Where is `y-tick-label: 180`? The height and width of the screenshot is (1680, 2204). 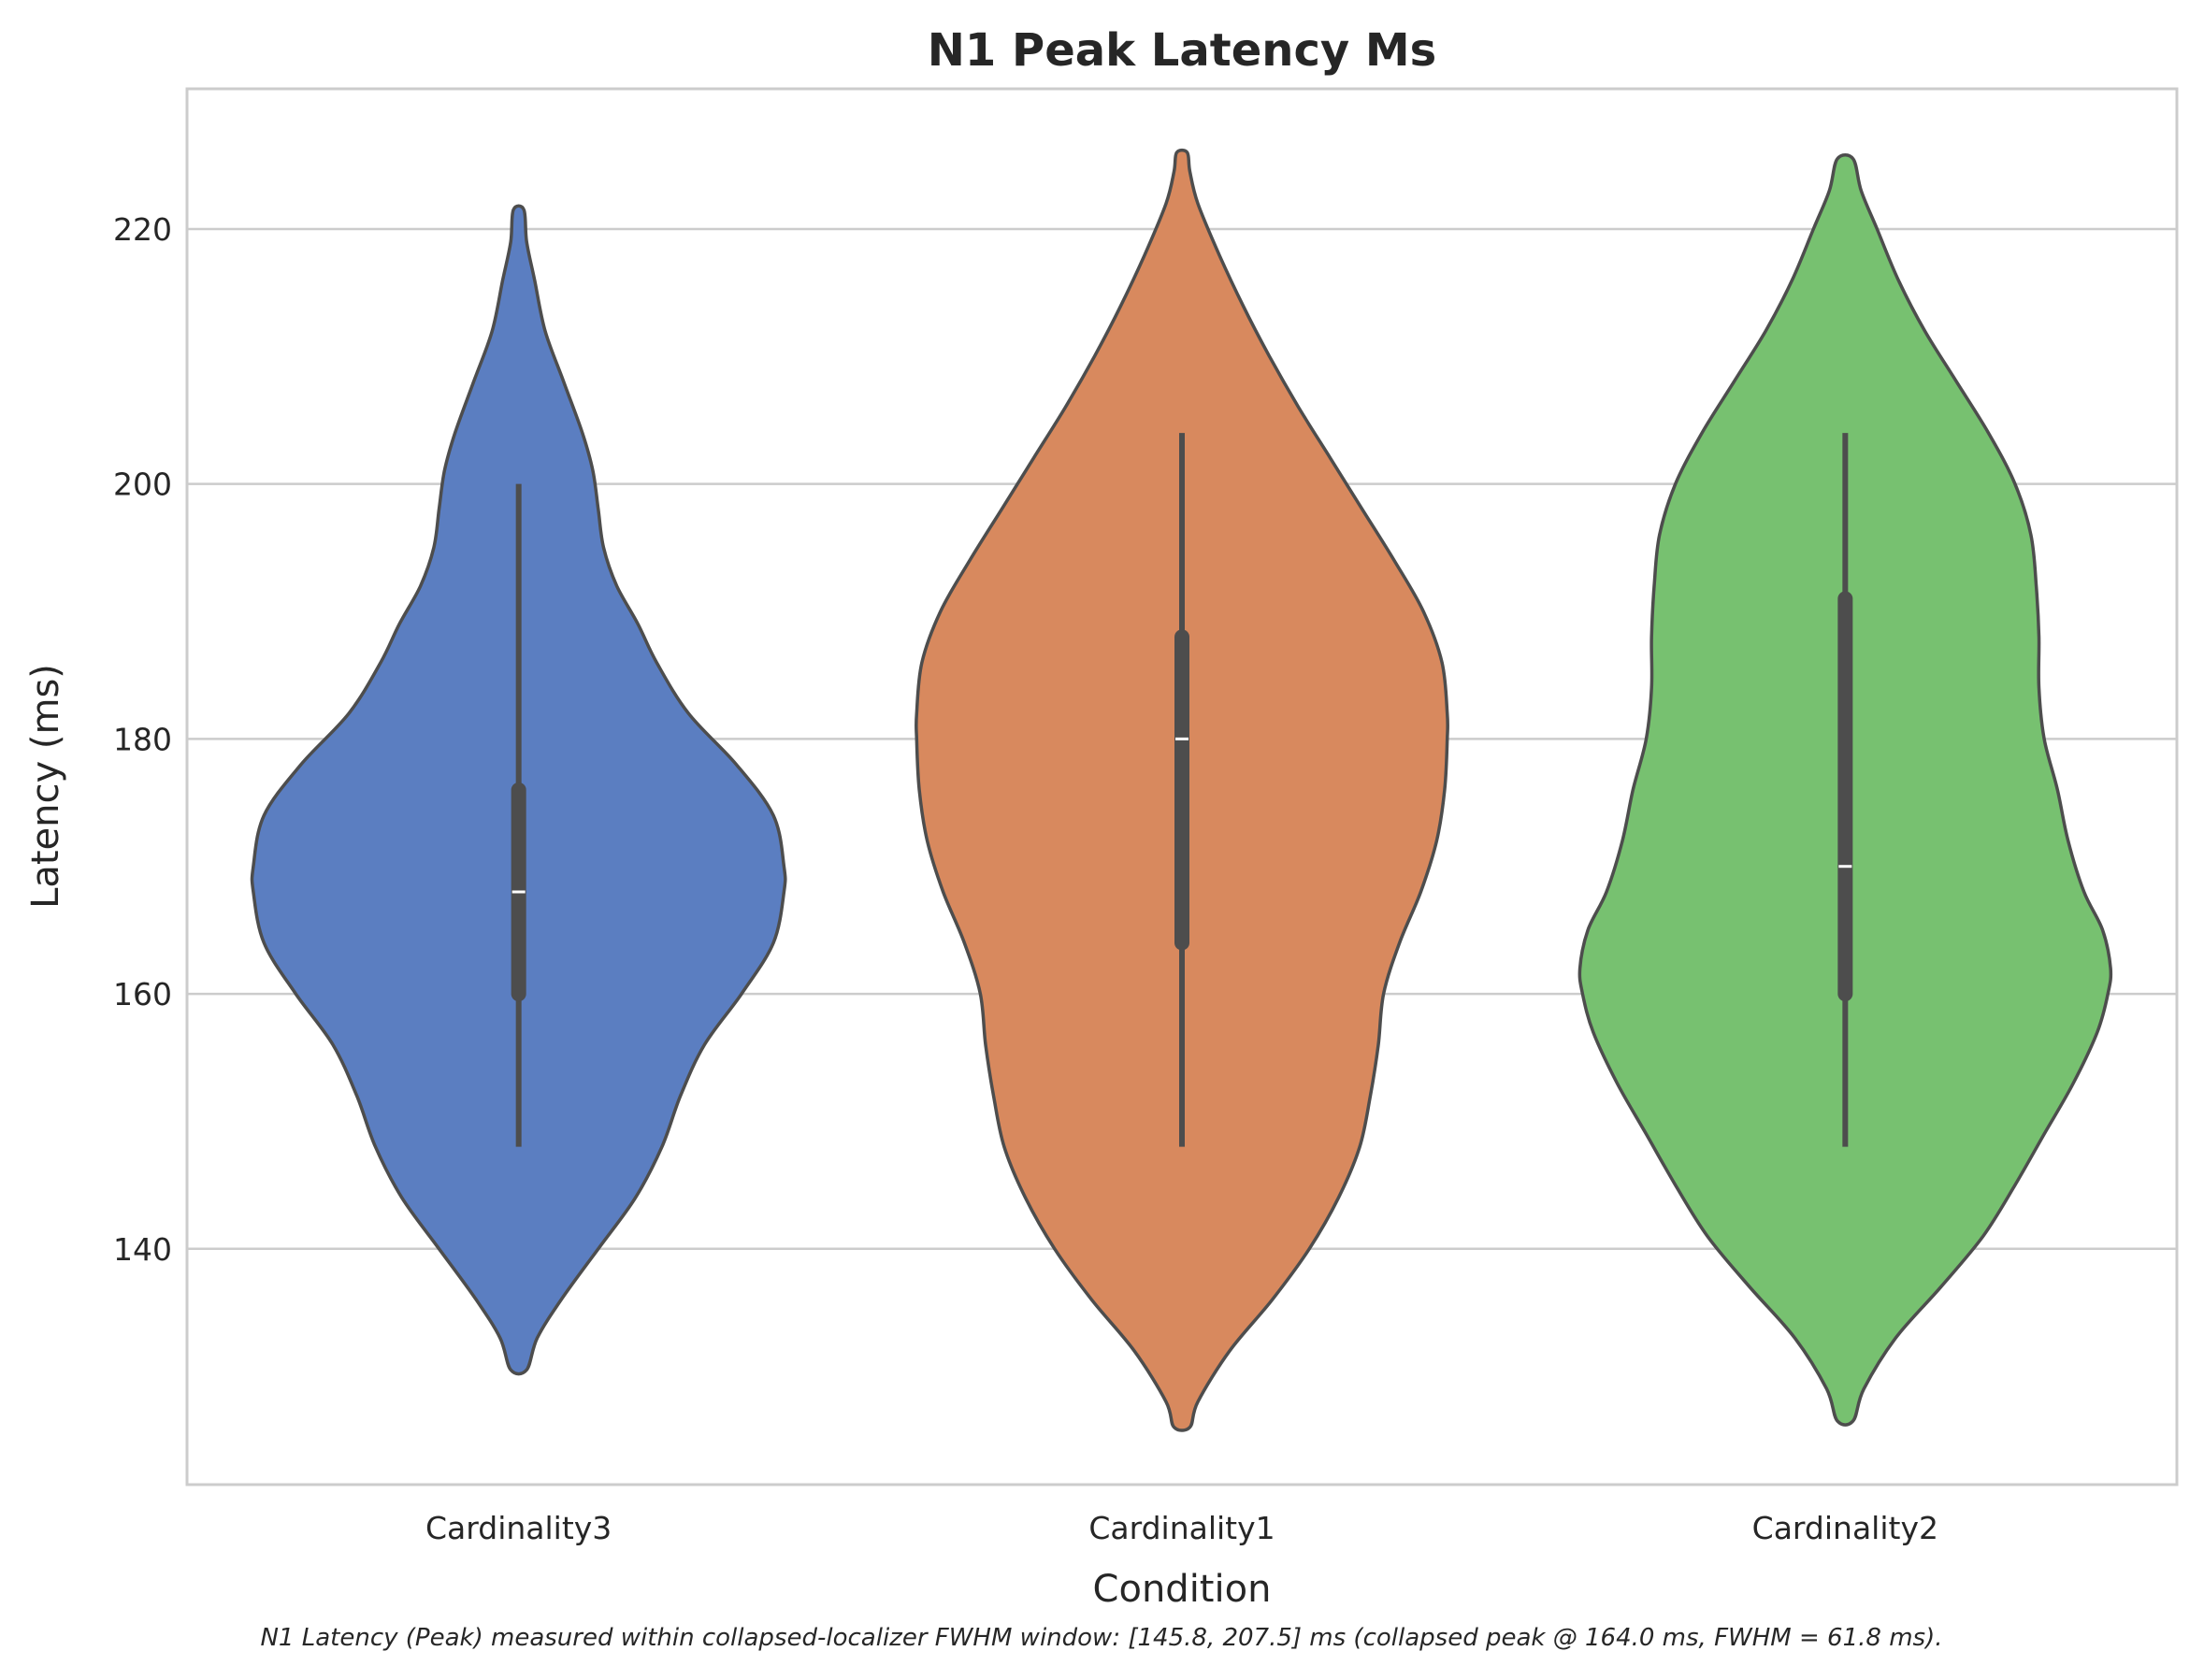
y-tick-label: 180 is located at coordinates (142, 739).